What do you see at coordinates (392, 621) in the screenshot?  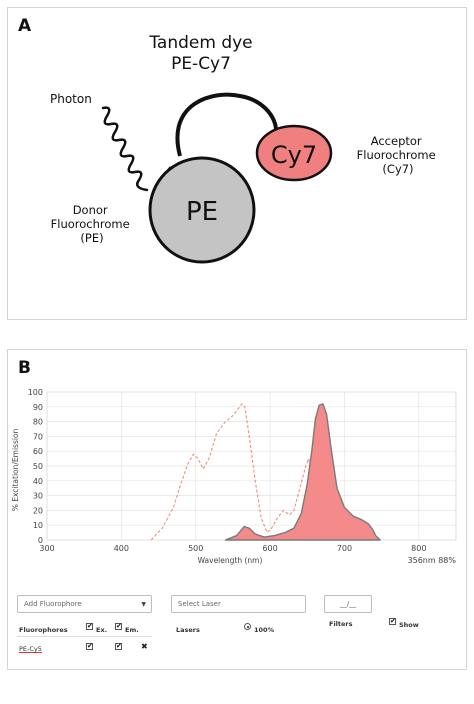 I see `show-checkbox: ✔` at bounding box center [392, 621].